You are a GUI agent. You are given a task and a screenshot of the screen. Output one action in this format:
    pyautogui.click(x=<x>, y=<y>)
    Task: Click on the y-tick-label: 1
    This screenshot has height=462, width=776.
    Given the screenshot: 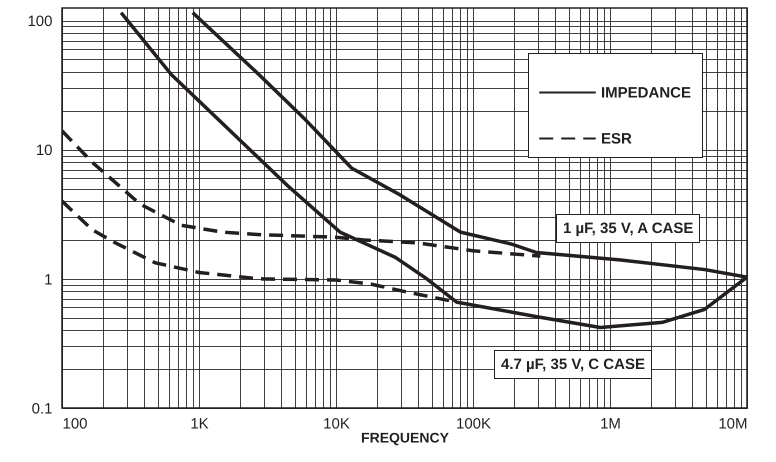 What is the action you would take?
    pyautogui.click(x=48, y=279)
    